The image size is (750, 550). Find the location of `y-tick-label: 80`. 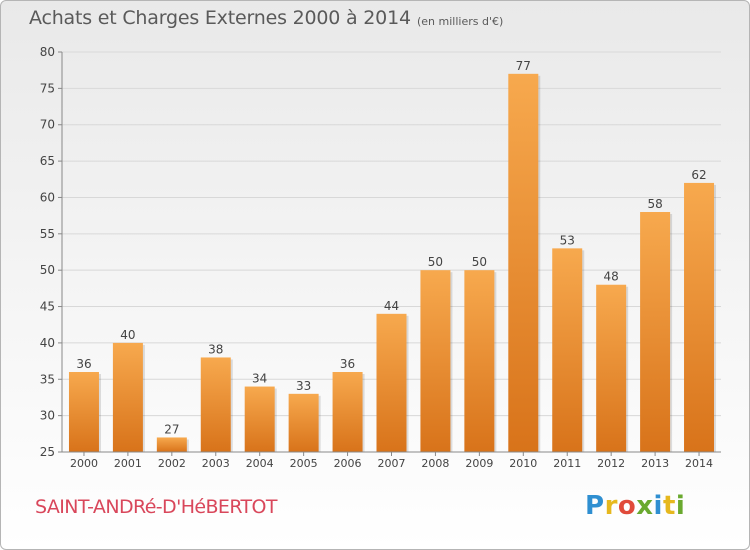

y-tick-label: 80 is located at coordinates (47, 52).